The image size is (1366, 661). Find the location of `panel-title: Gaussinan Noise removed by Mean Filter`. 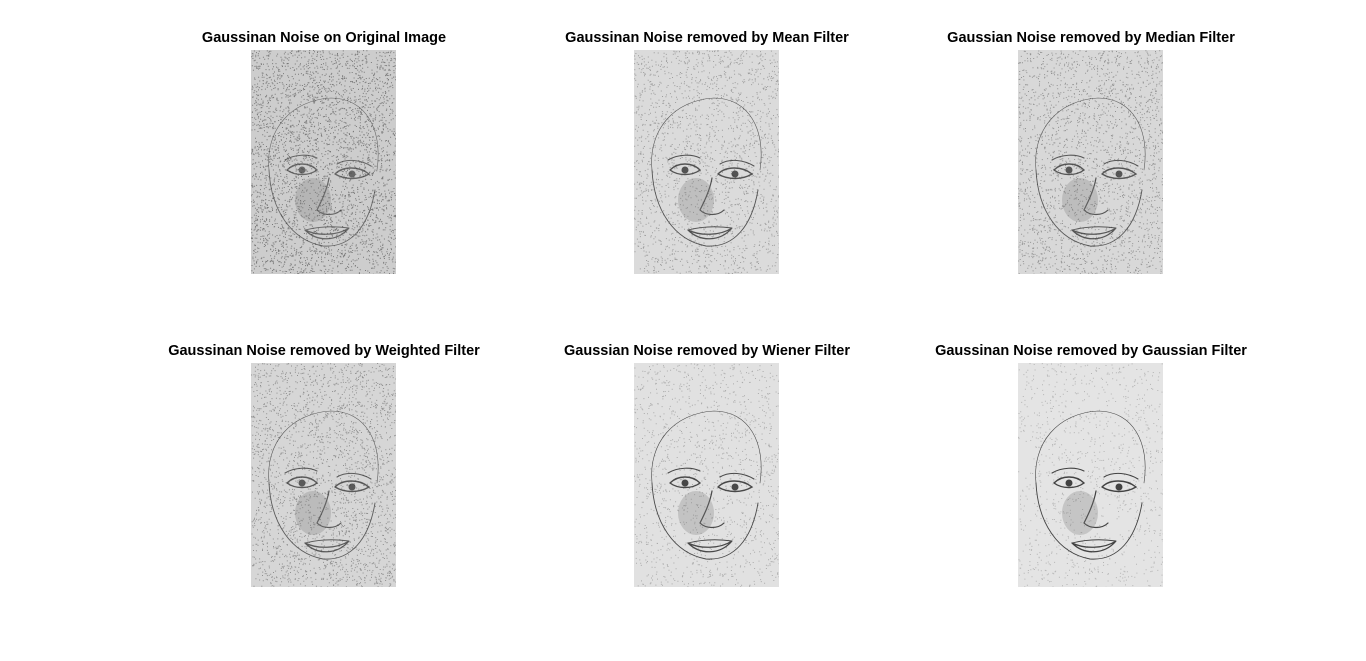

panel-title: Gaussinan Noise removed by Mean Filter is located at coordinates (707, 38).